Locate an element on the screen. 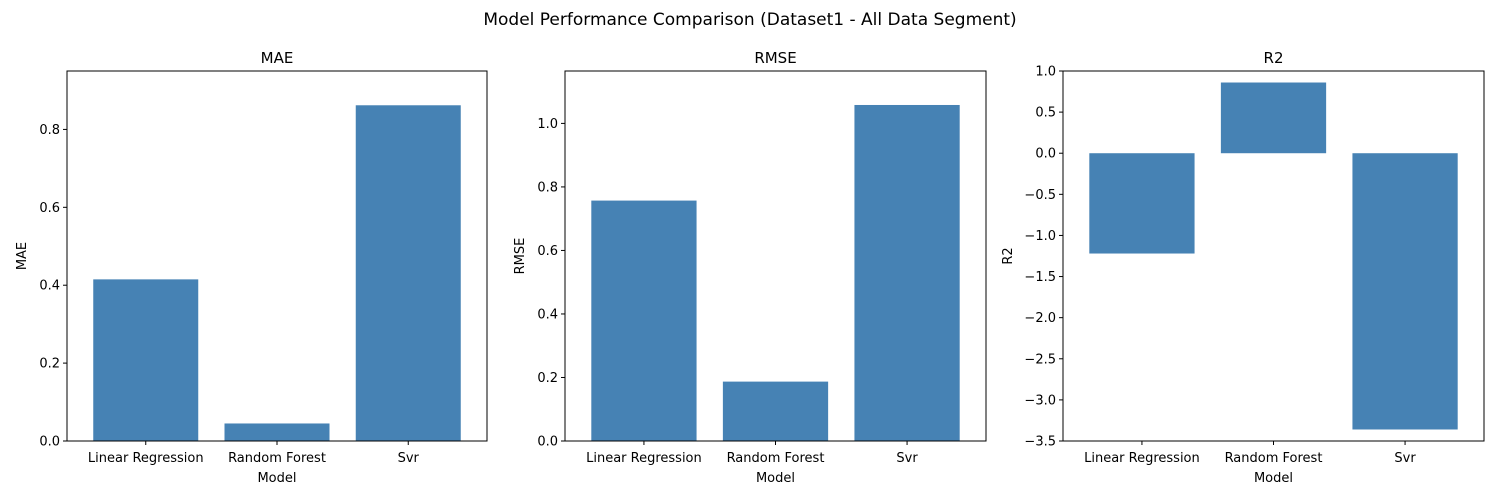  x-axis-label-mae: Model is located at coordinates (276, 478).